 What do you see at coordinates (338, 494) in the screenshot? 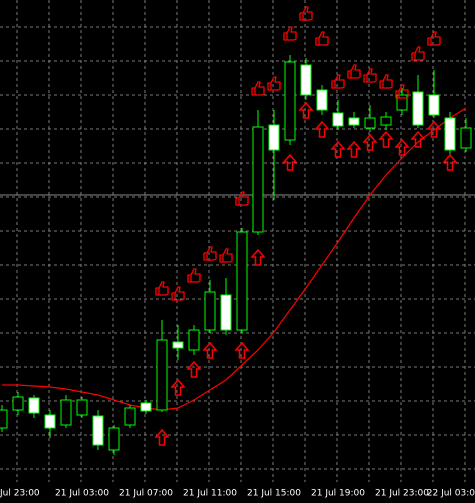
I see `x-tick-label: 21 Jul 19:00` at bounding box center [338, 494].